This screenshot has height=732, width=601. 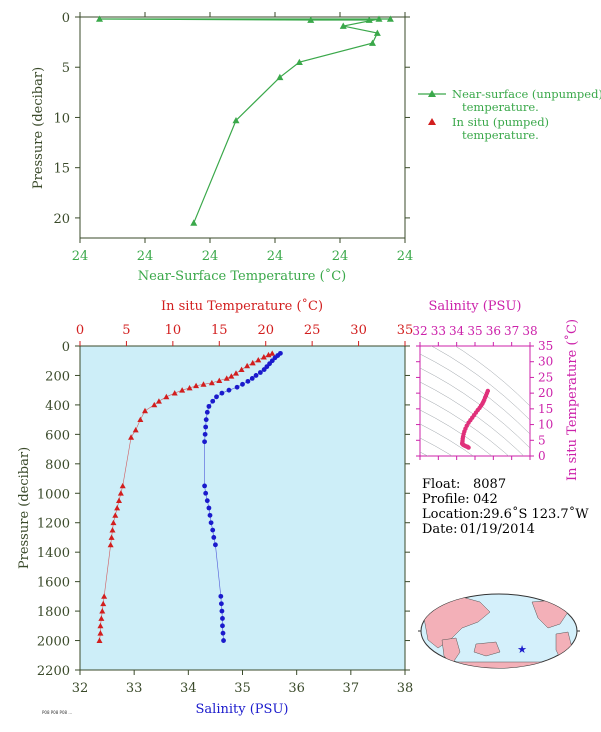 I want to click on profile-y-axis-label: Pressure (decibar), so click(x=24, y=508).